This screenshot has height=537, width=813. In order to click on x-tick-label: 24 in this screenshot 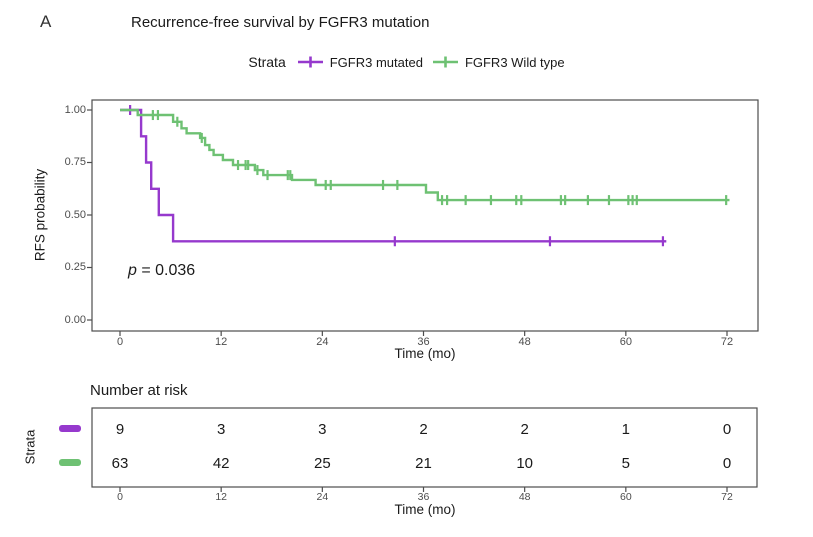, I will do `click(322, 342)`.